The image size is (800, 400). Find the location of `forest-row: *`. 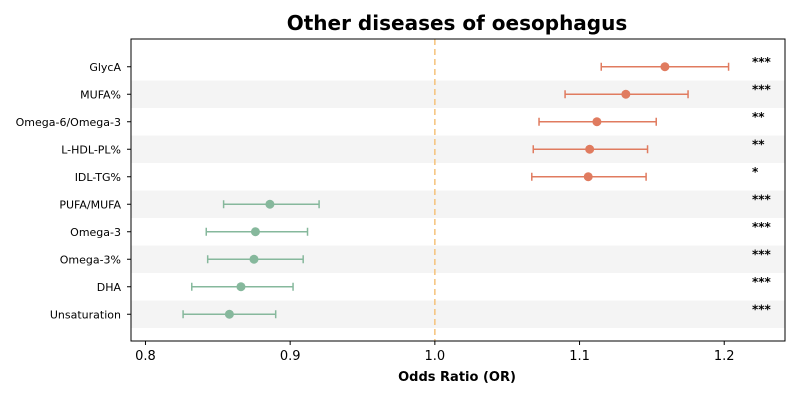

forest-row: * is located at coordinates (645, 173).